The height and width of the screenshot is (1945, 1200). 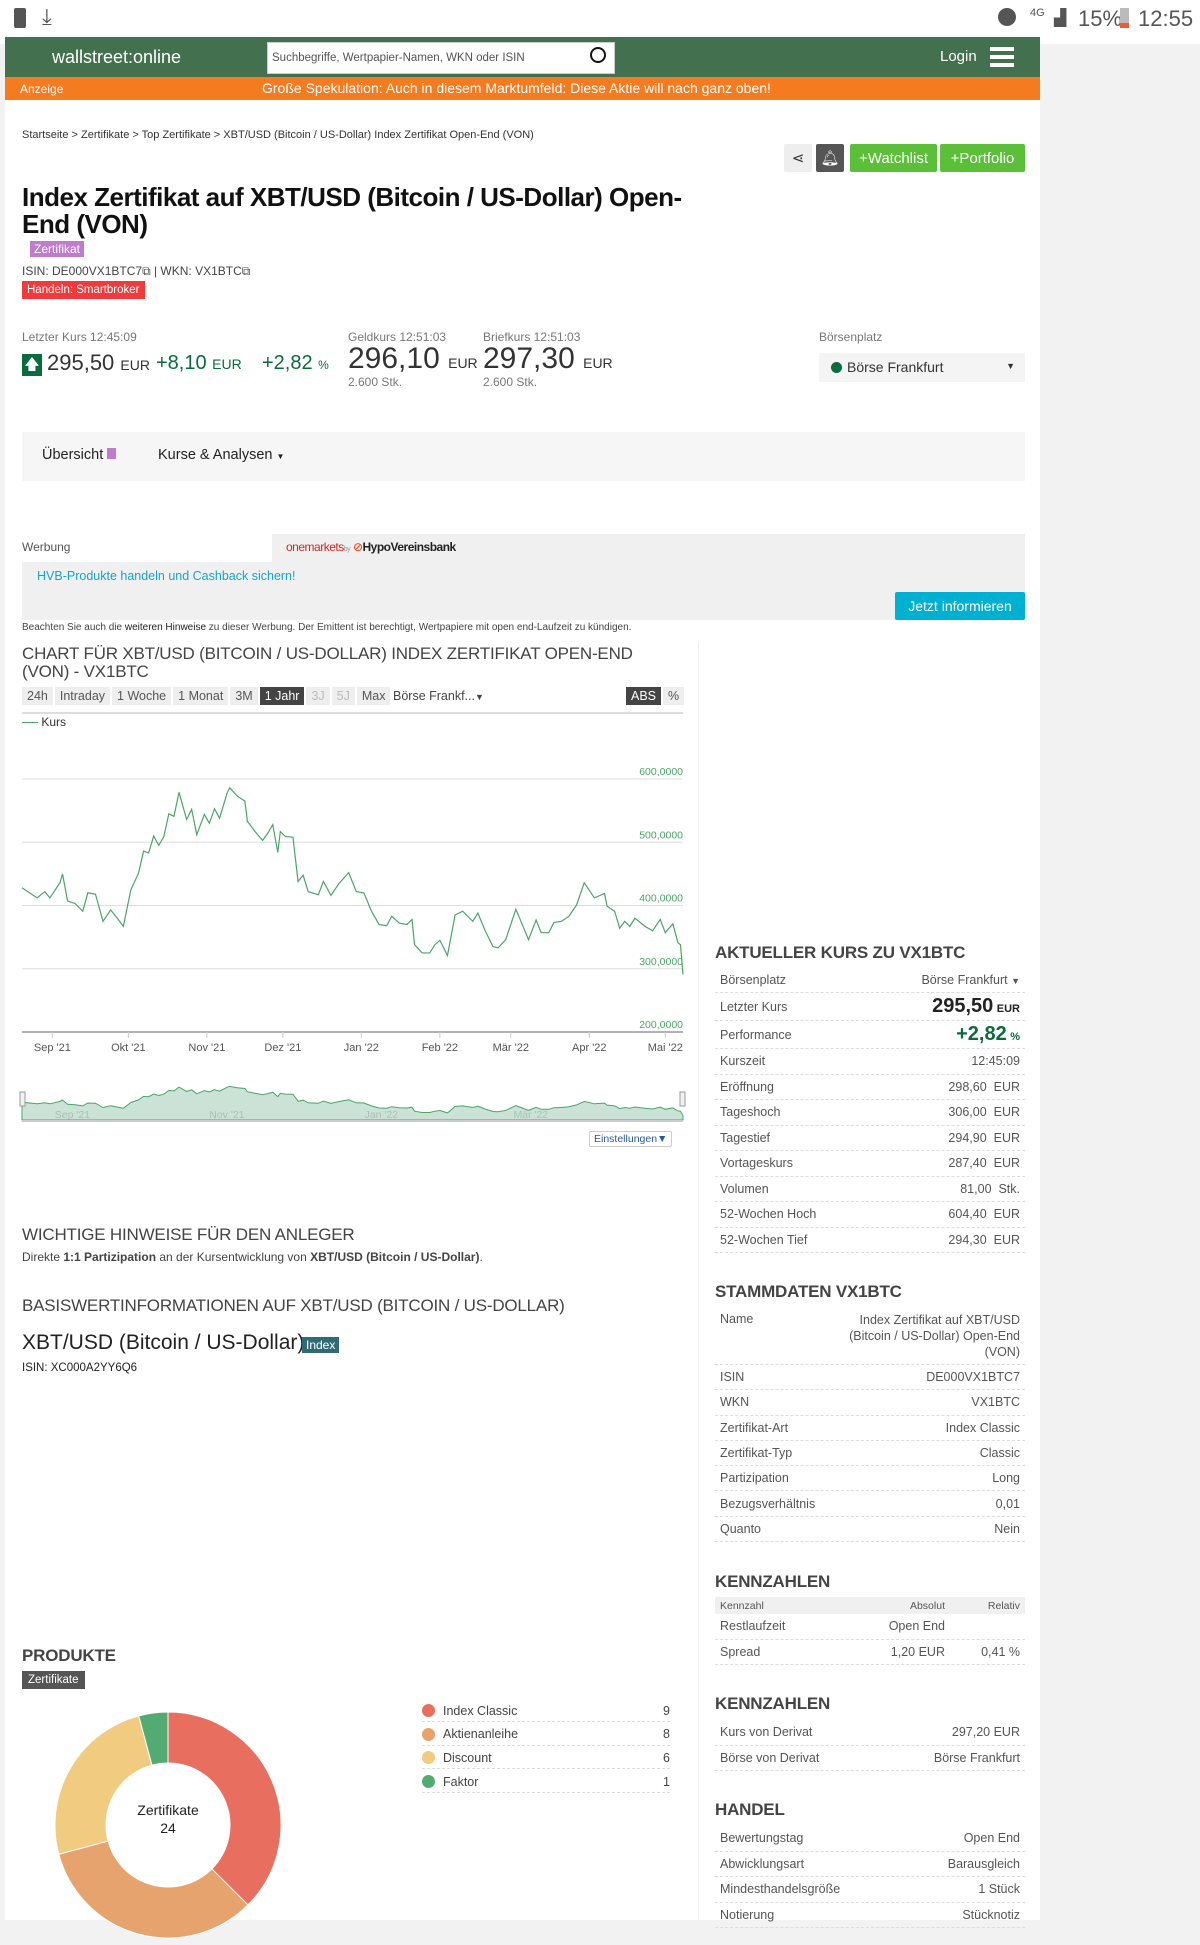 What do you see at coordinates (745, 1137) in the screenshot?
I see `row-label: Tagestief` at bounding box center [745, 1137].